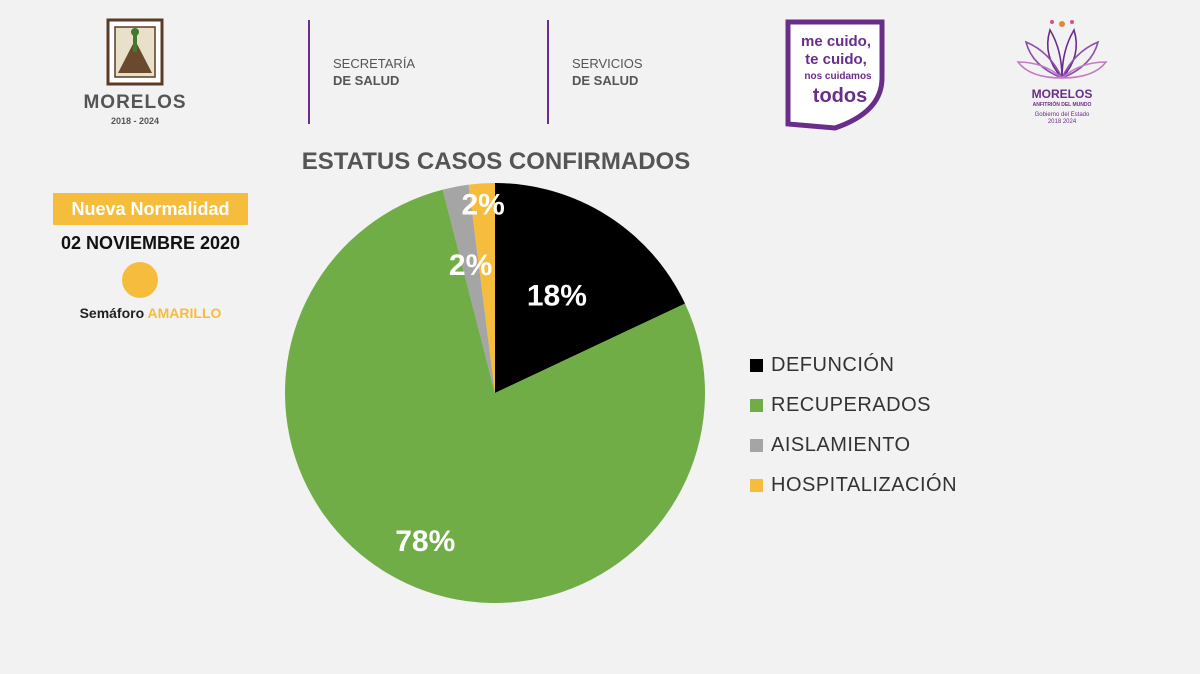  I want to click on report-date: 02 NOVIEMBRE 2020, so click(150, 243).